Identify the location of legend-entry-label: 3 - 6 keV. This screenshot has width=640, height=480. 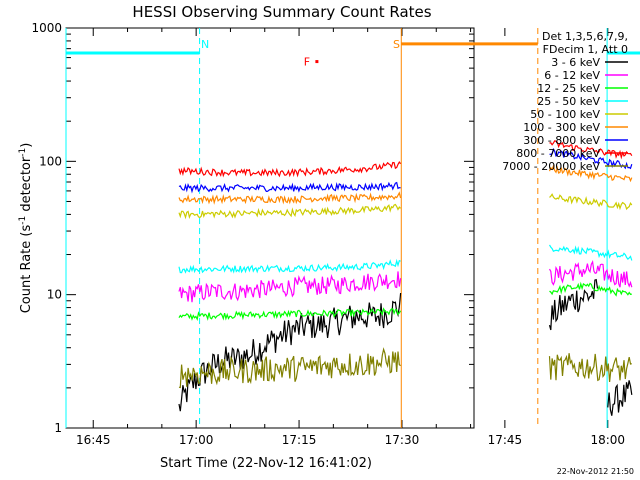
(575, 62).